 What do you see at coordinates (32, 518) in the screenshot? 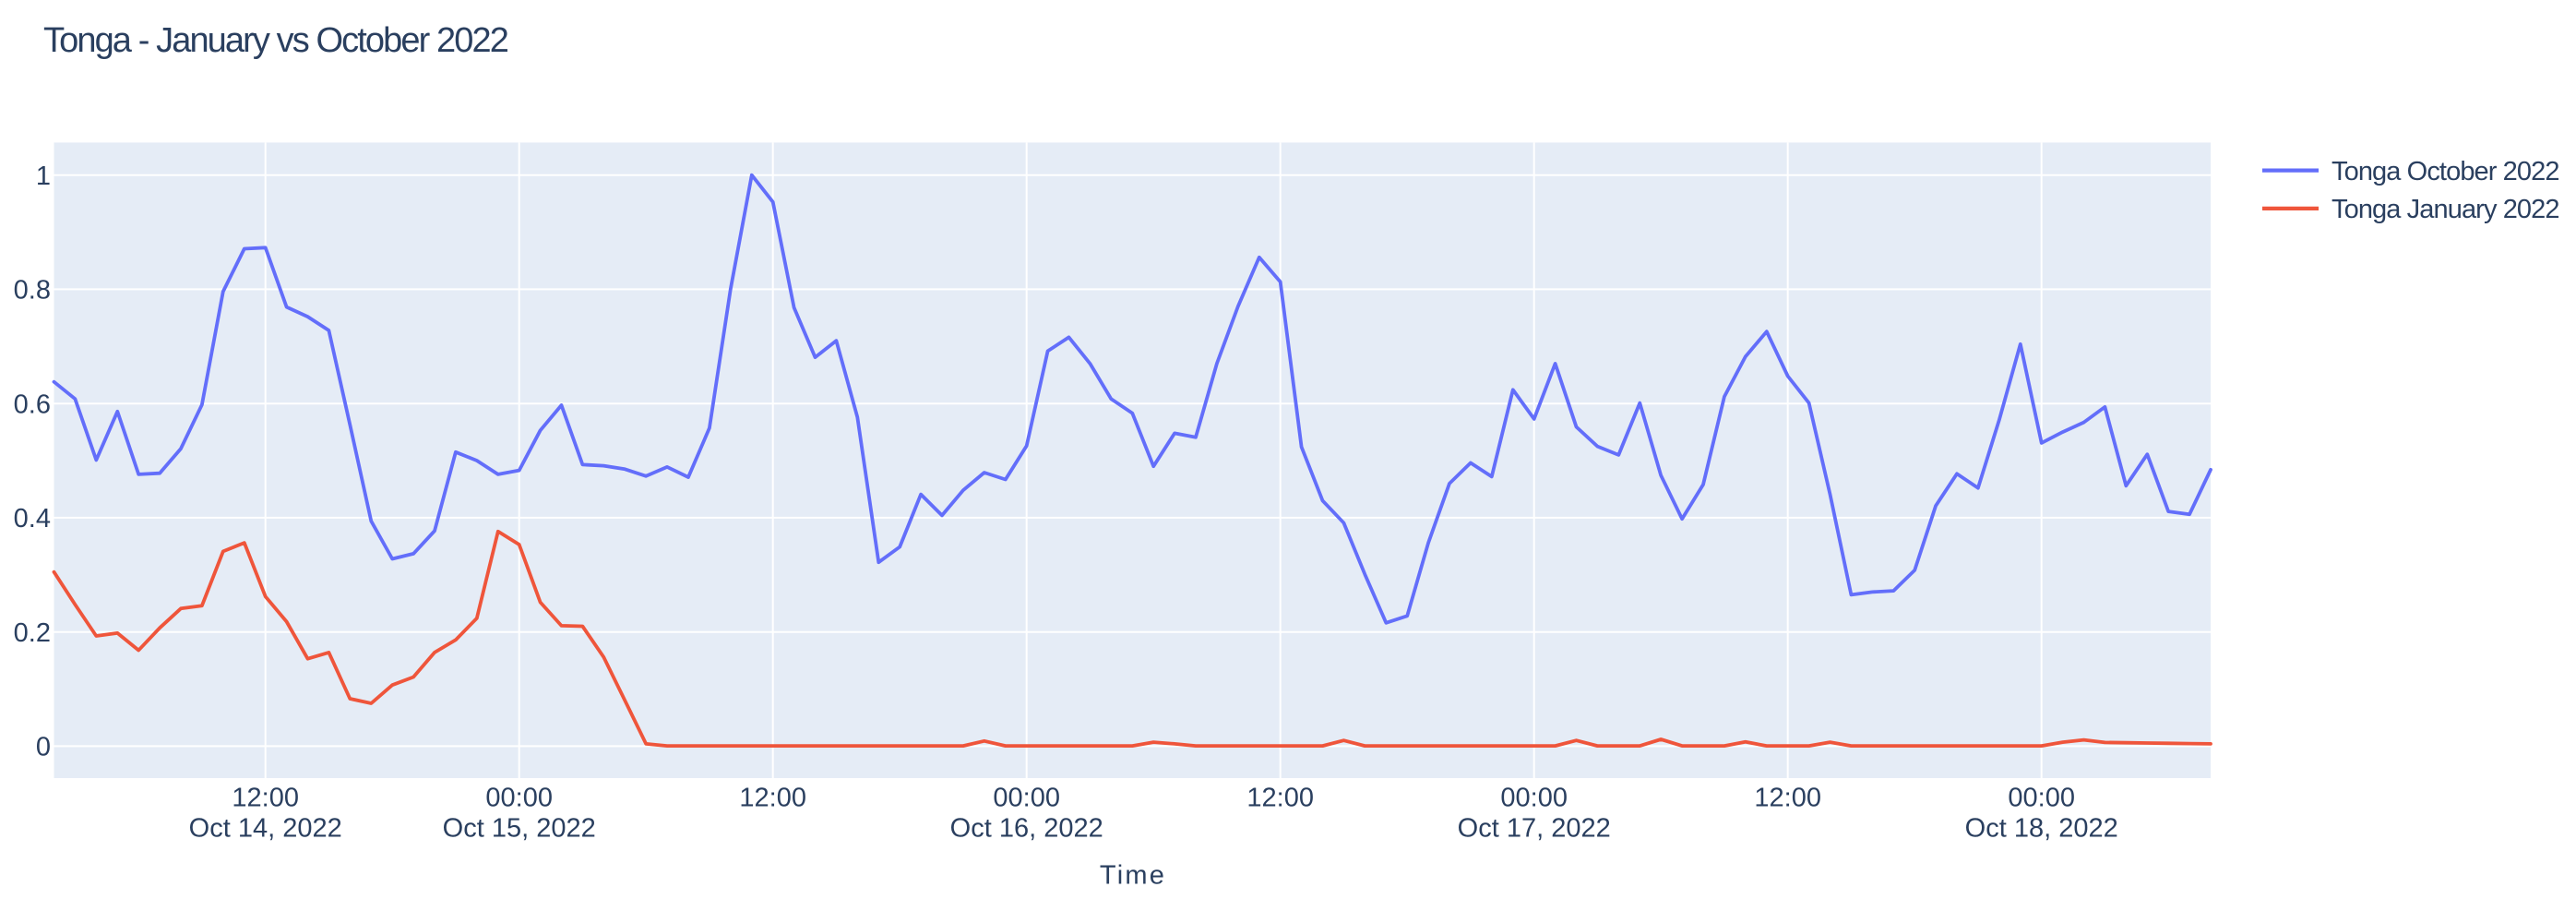
I see `svg-text: 0.4` at bounding box center [32, 518].